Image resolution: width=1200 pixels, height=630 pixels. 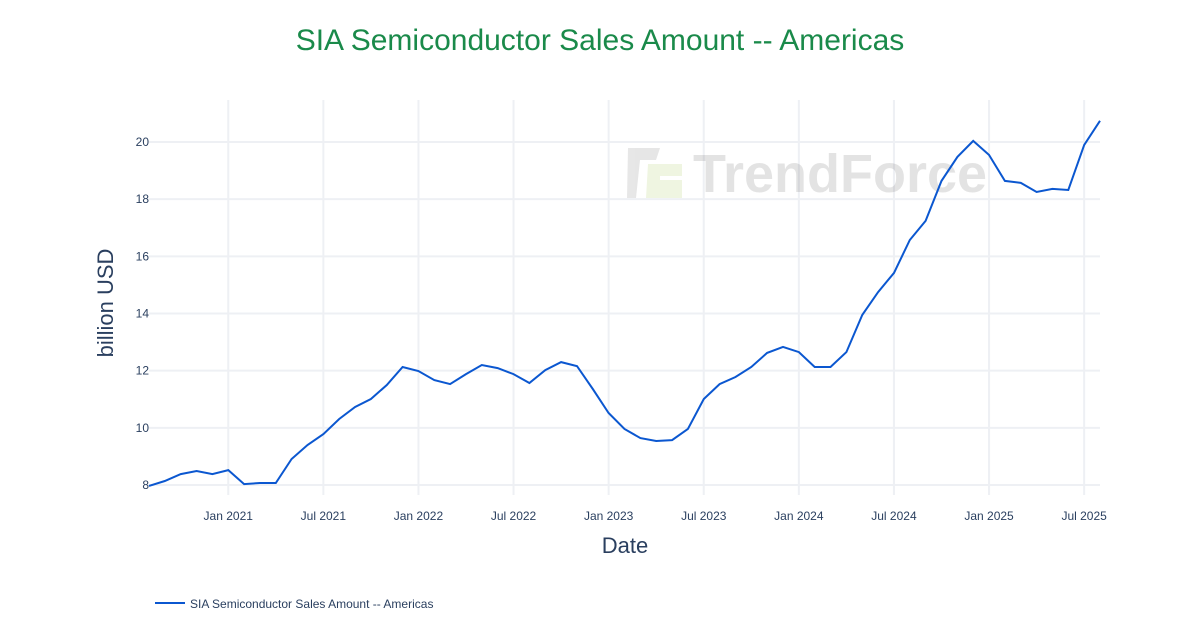 What do you see at coordinates (840, 174) in the screenshot?
I see `svg-text: TrendForce` at bounding box center [840, 174].